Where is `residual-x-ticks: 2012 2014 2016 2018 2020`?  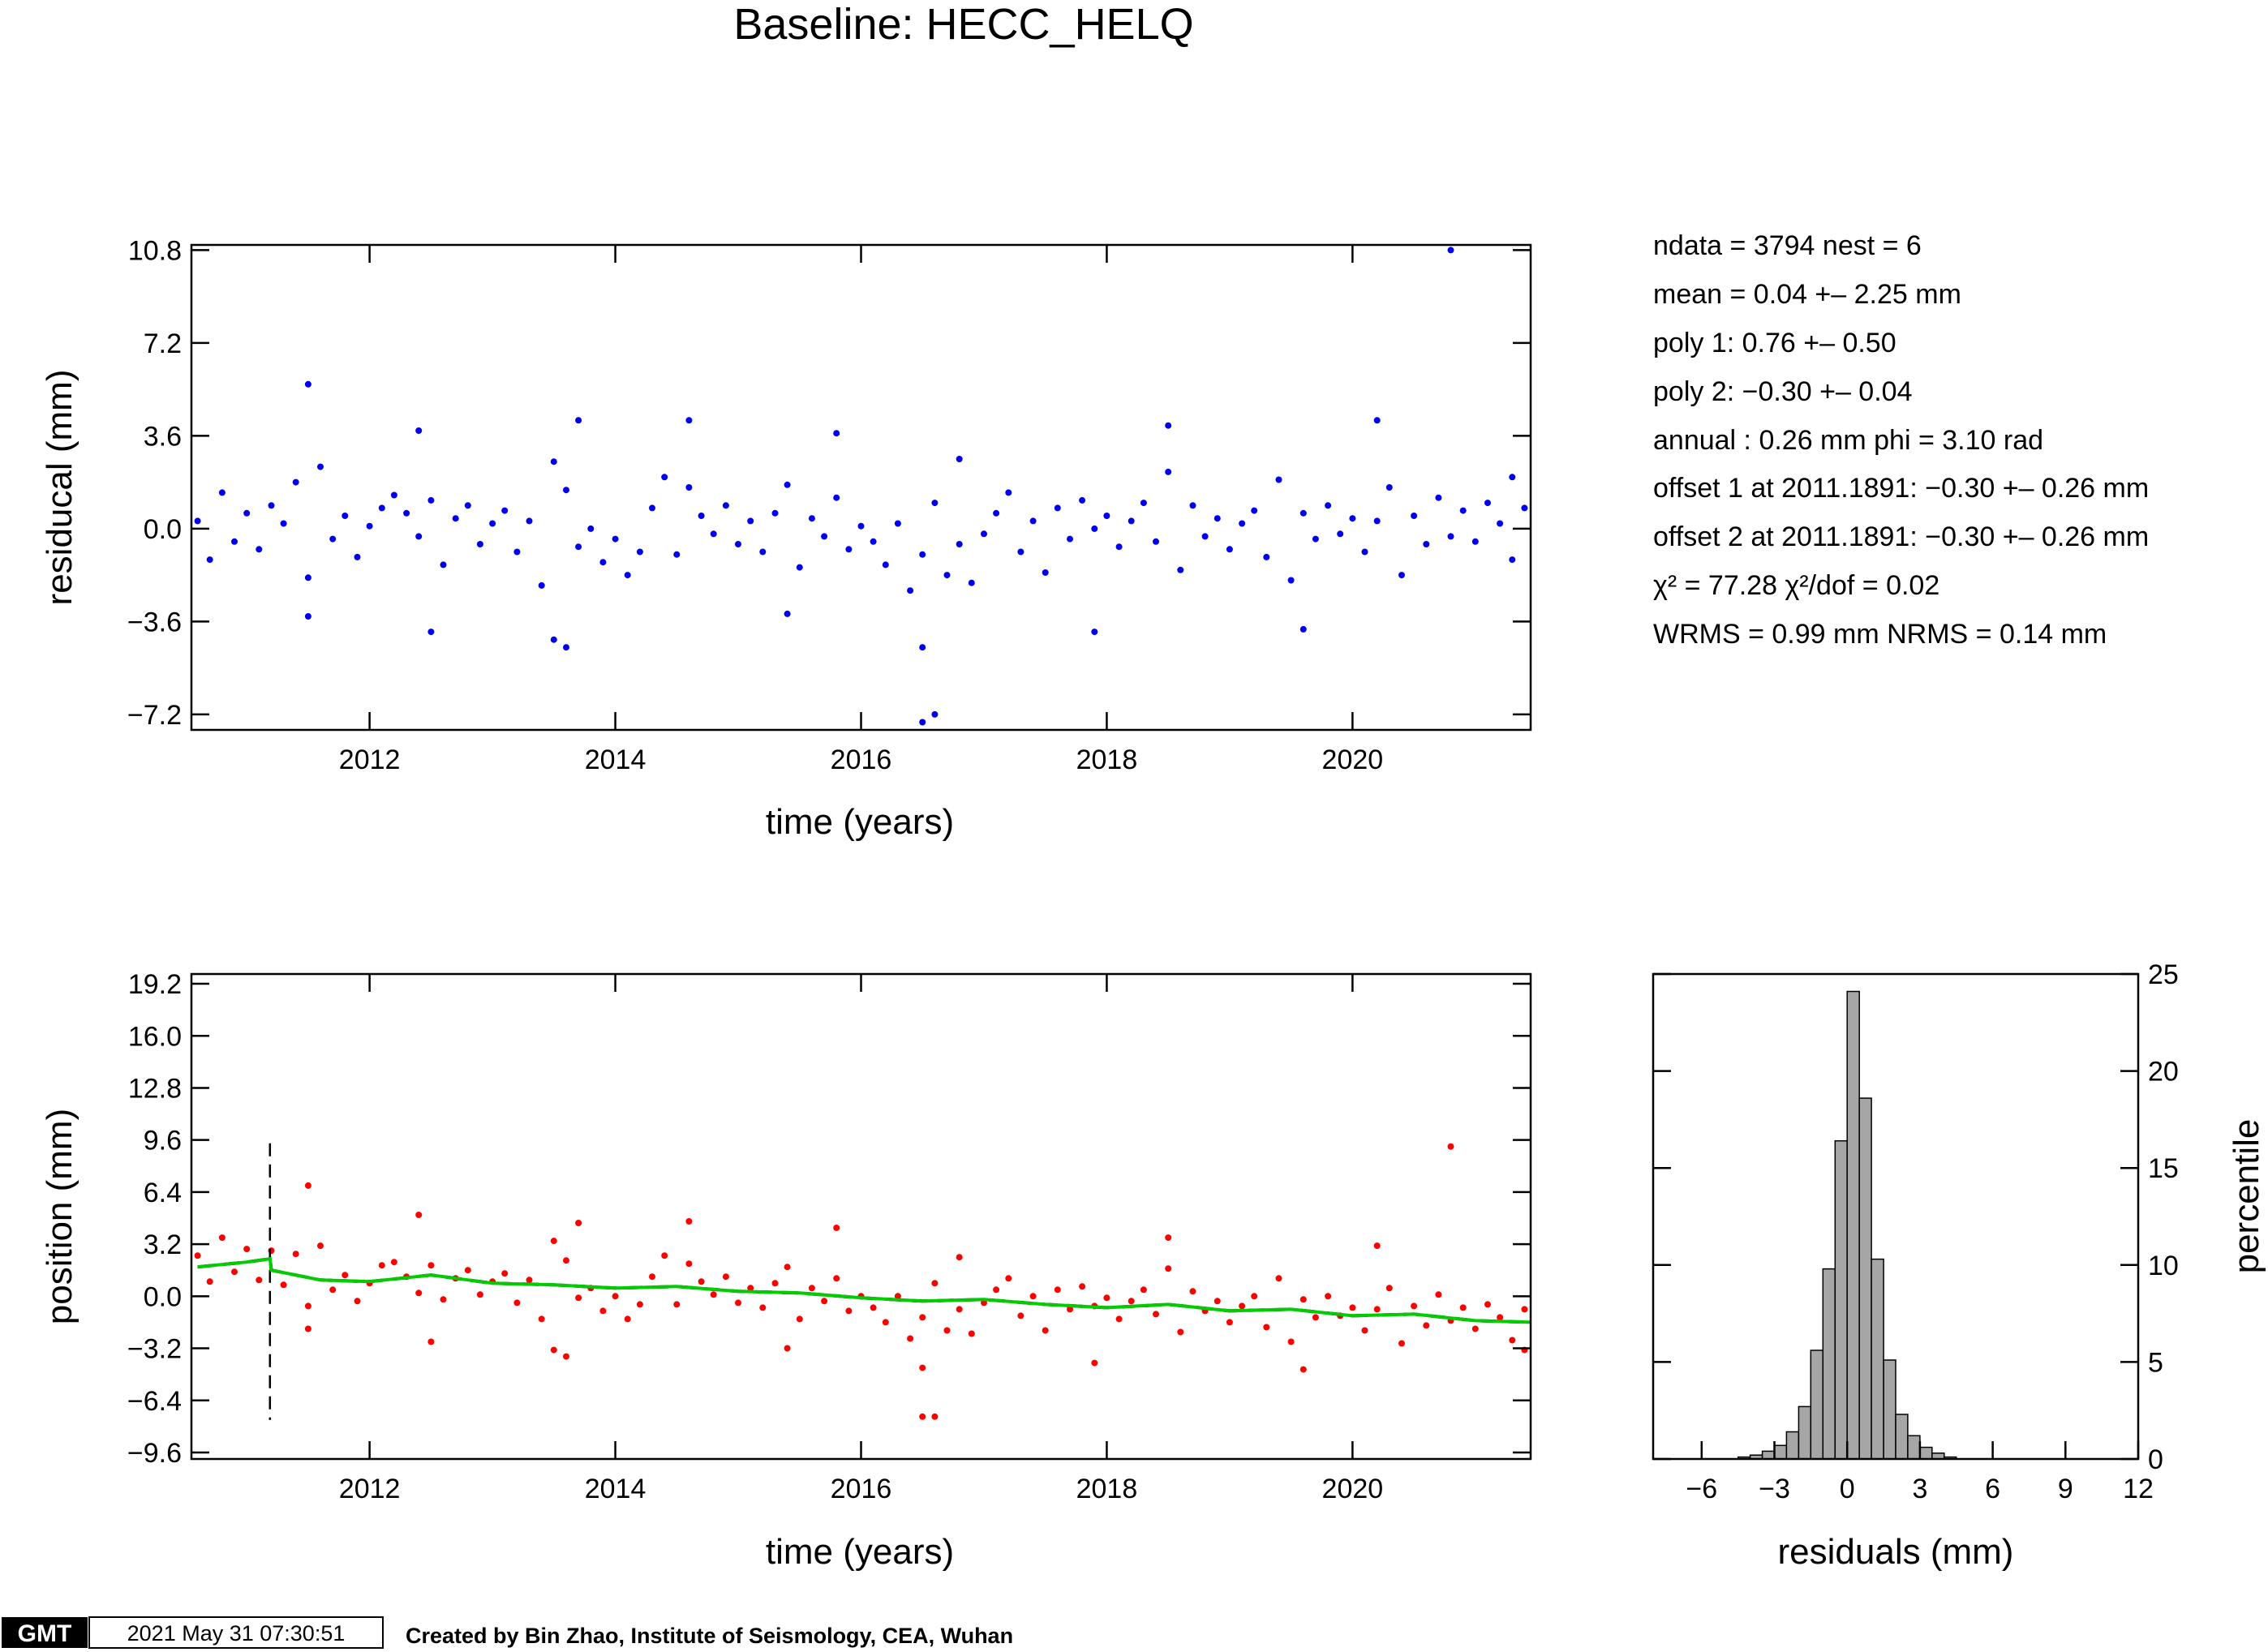
residual-x-ticks: 2012 2014 2016 2018 2020 is located at coordinates (861, 510).